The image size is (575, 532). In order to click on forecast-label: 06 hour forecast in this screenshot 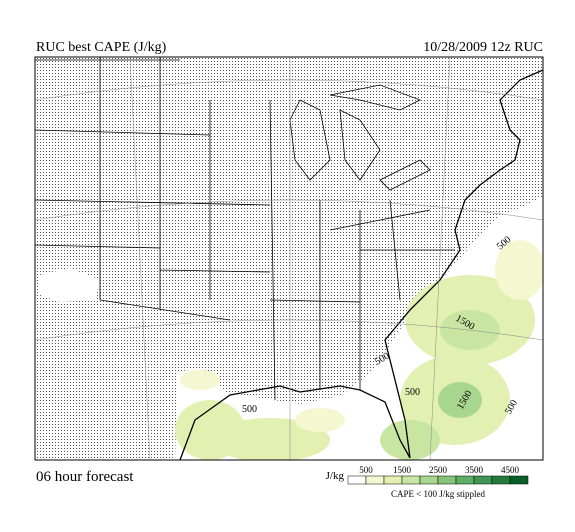, I will do `click(85, 477)`.